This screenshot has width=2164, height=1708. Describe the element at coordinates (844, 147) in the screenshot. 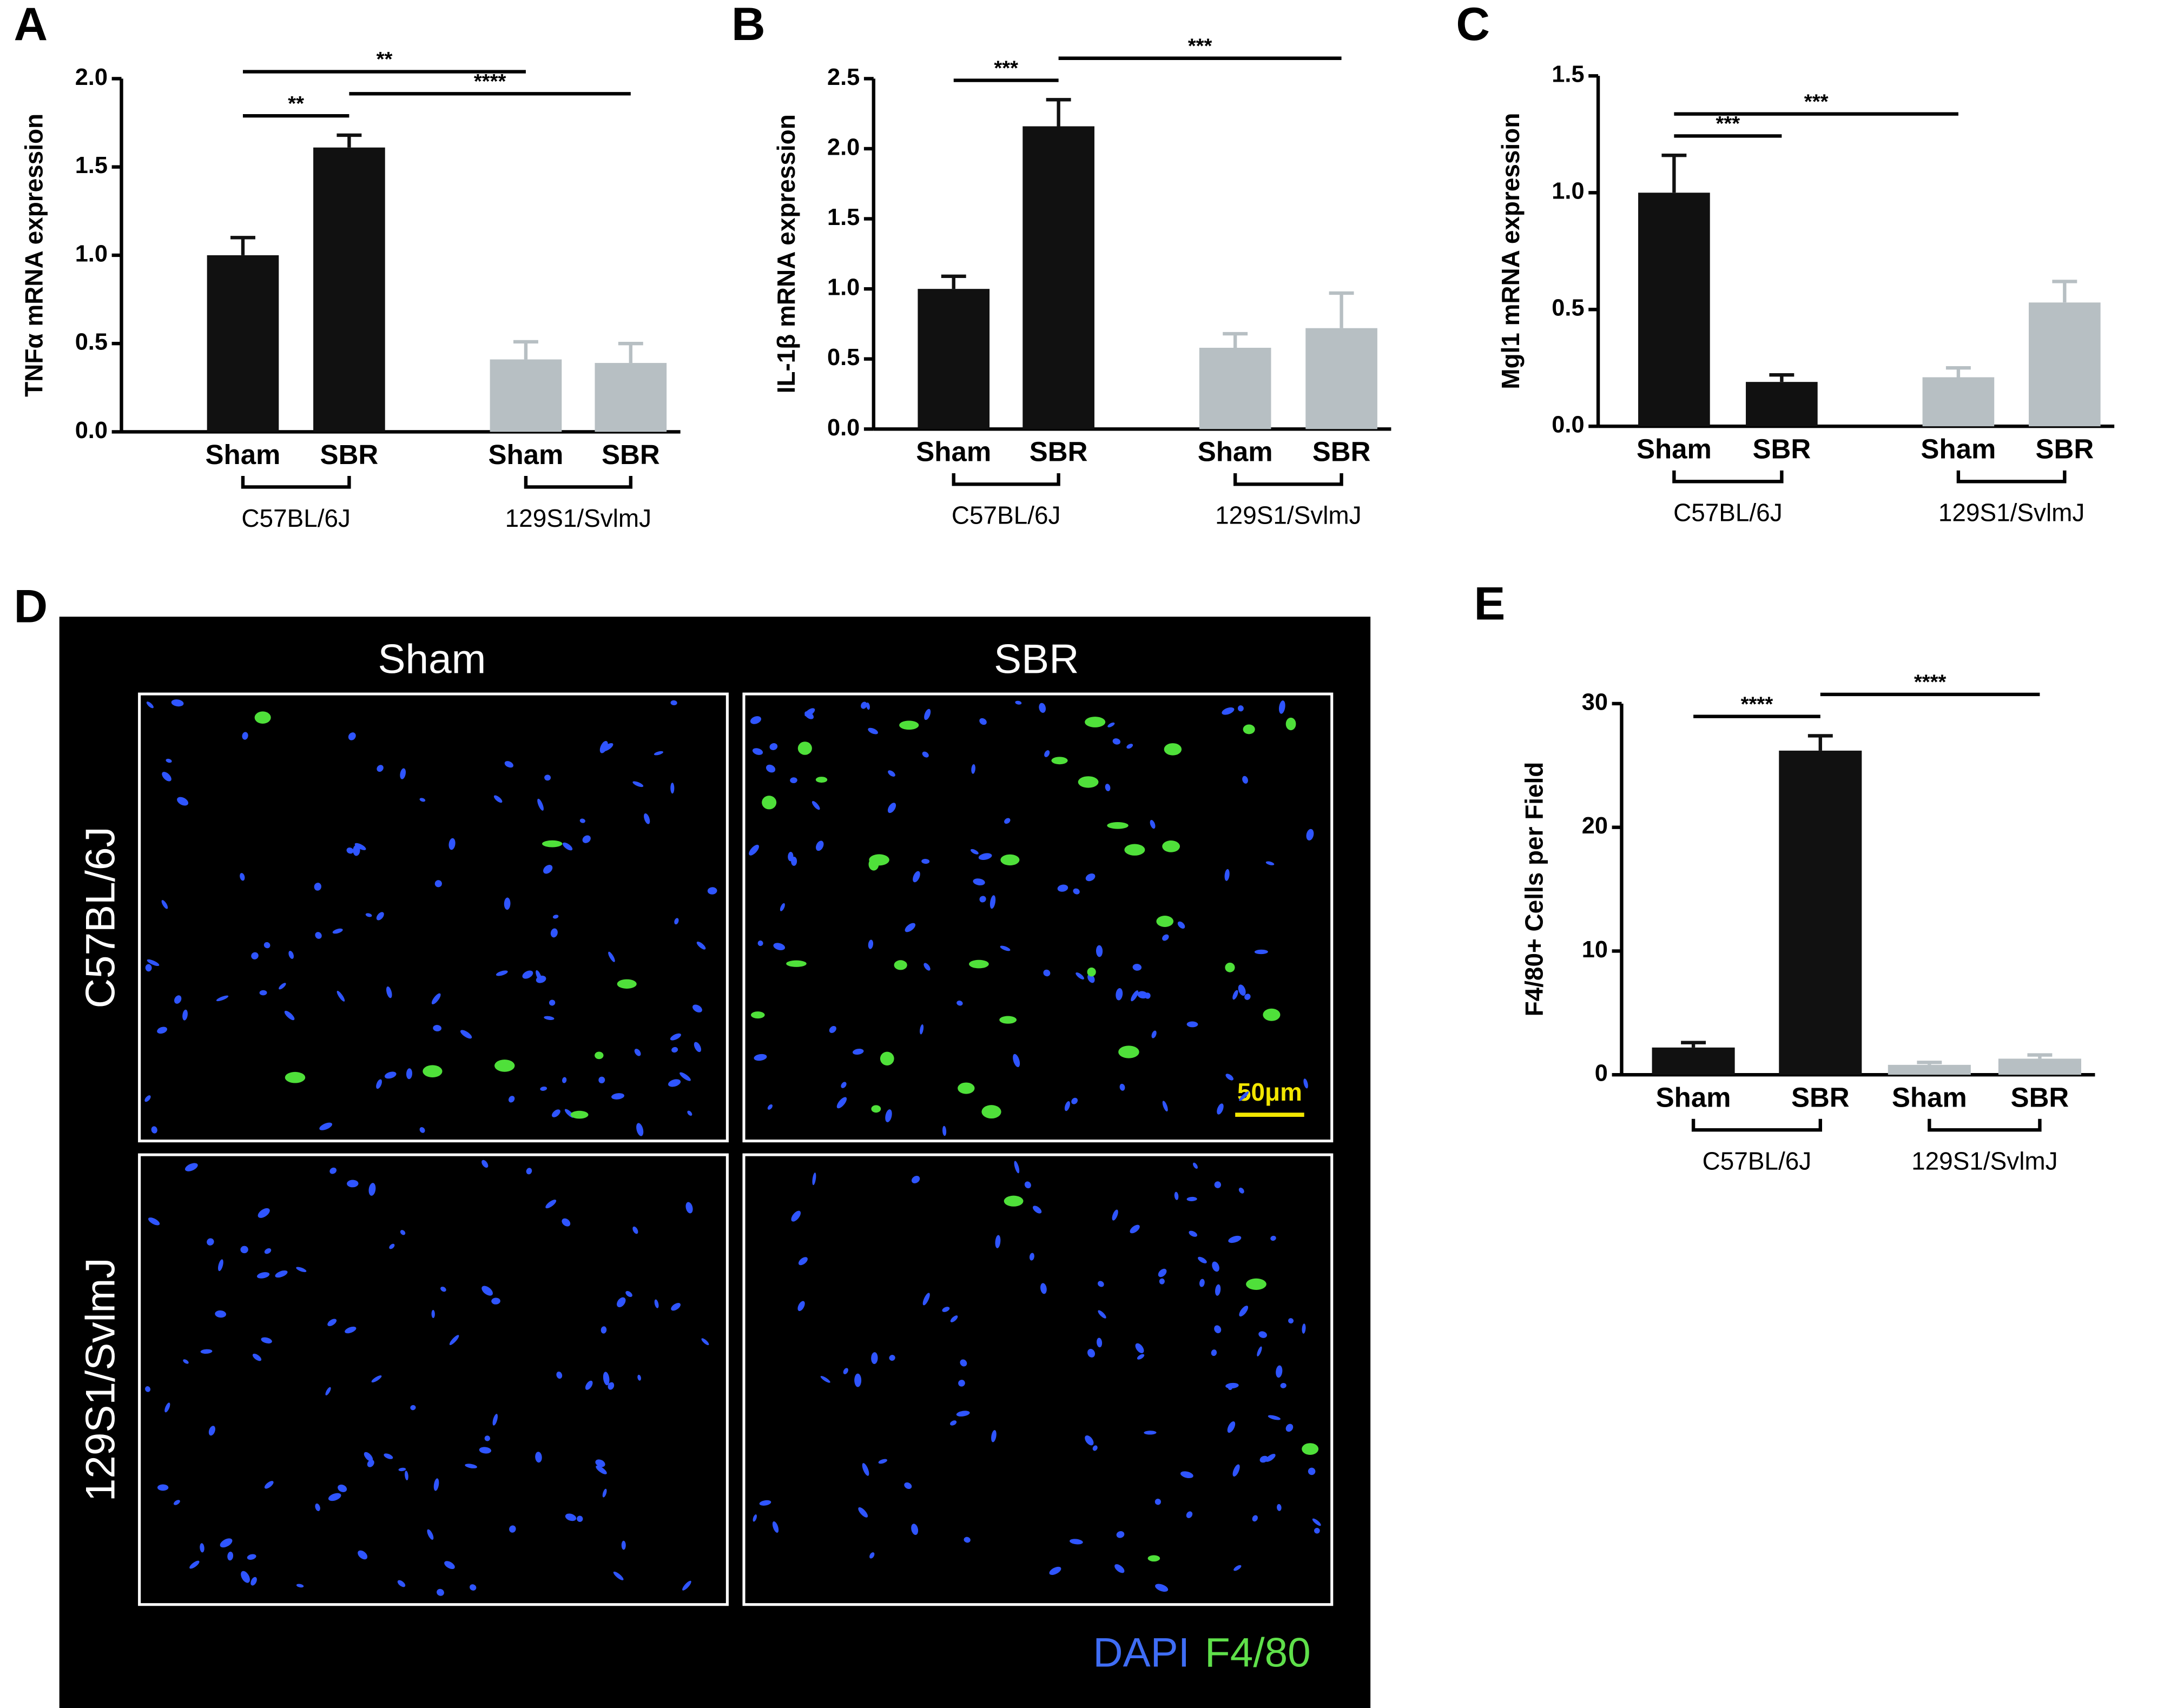

I see `y-tick-label: 2.0` at that location.